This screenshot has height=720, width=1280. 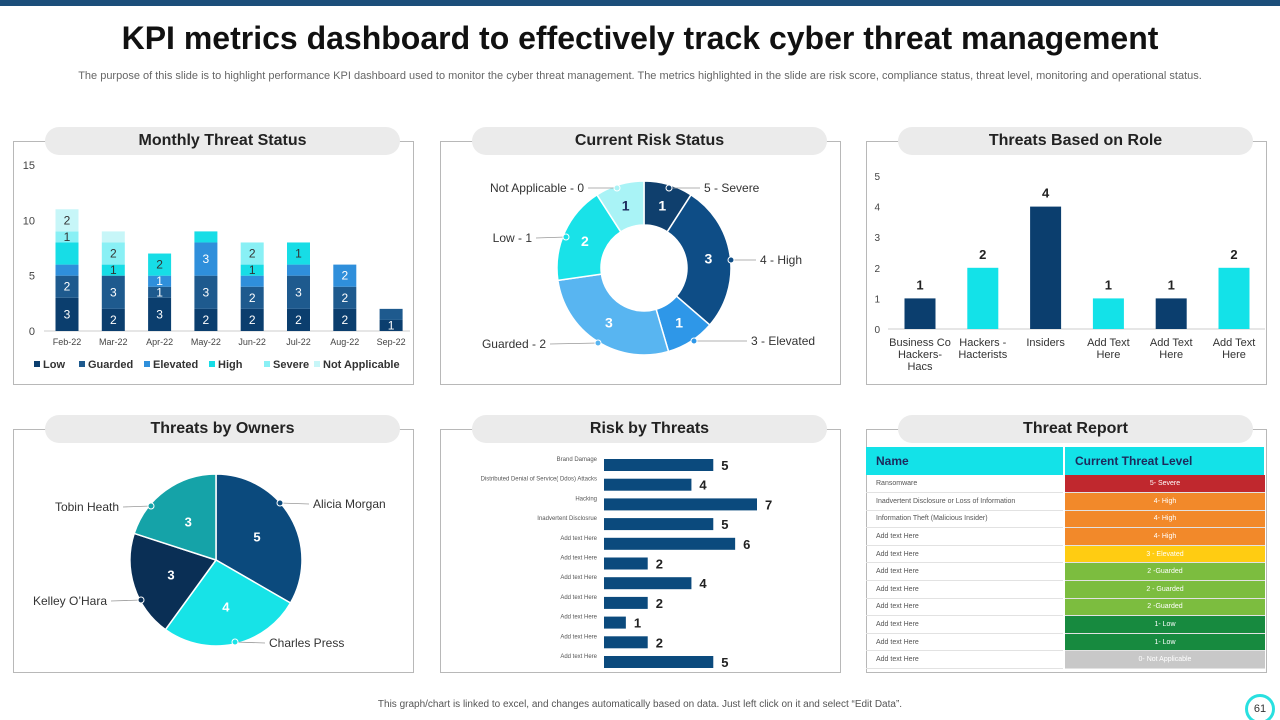 I want to click on owners-pie-value: 4, so click(x=226, y=606).